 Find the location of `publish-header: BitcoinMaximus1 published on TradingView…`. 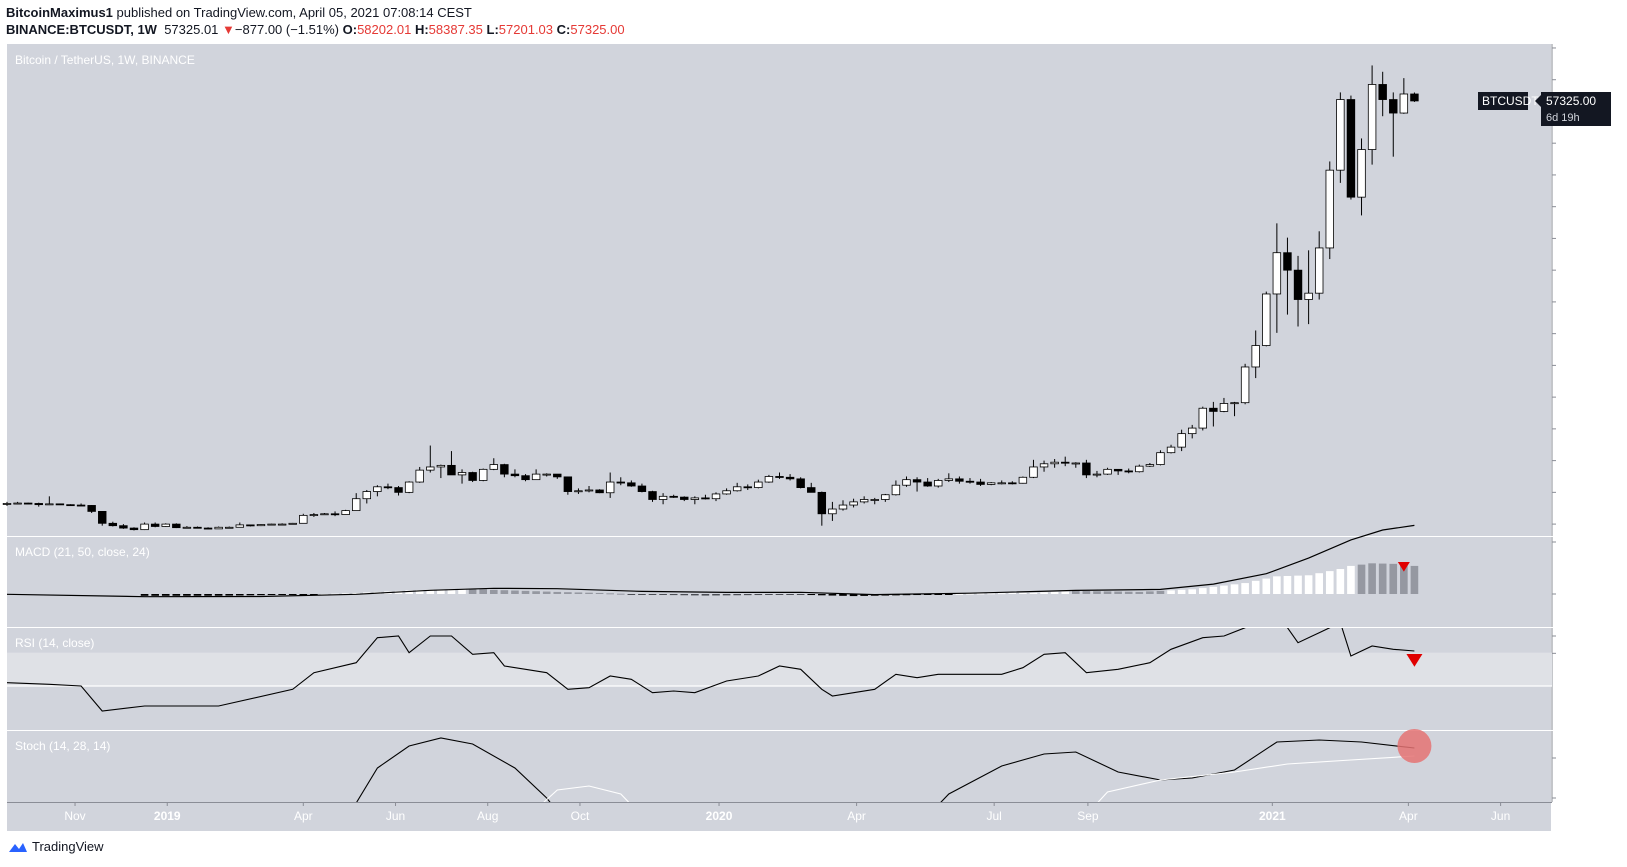

publish-header: BitcoinMaximus1 published on TradingView… is located at coordinates (239, 12).